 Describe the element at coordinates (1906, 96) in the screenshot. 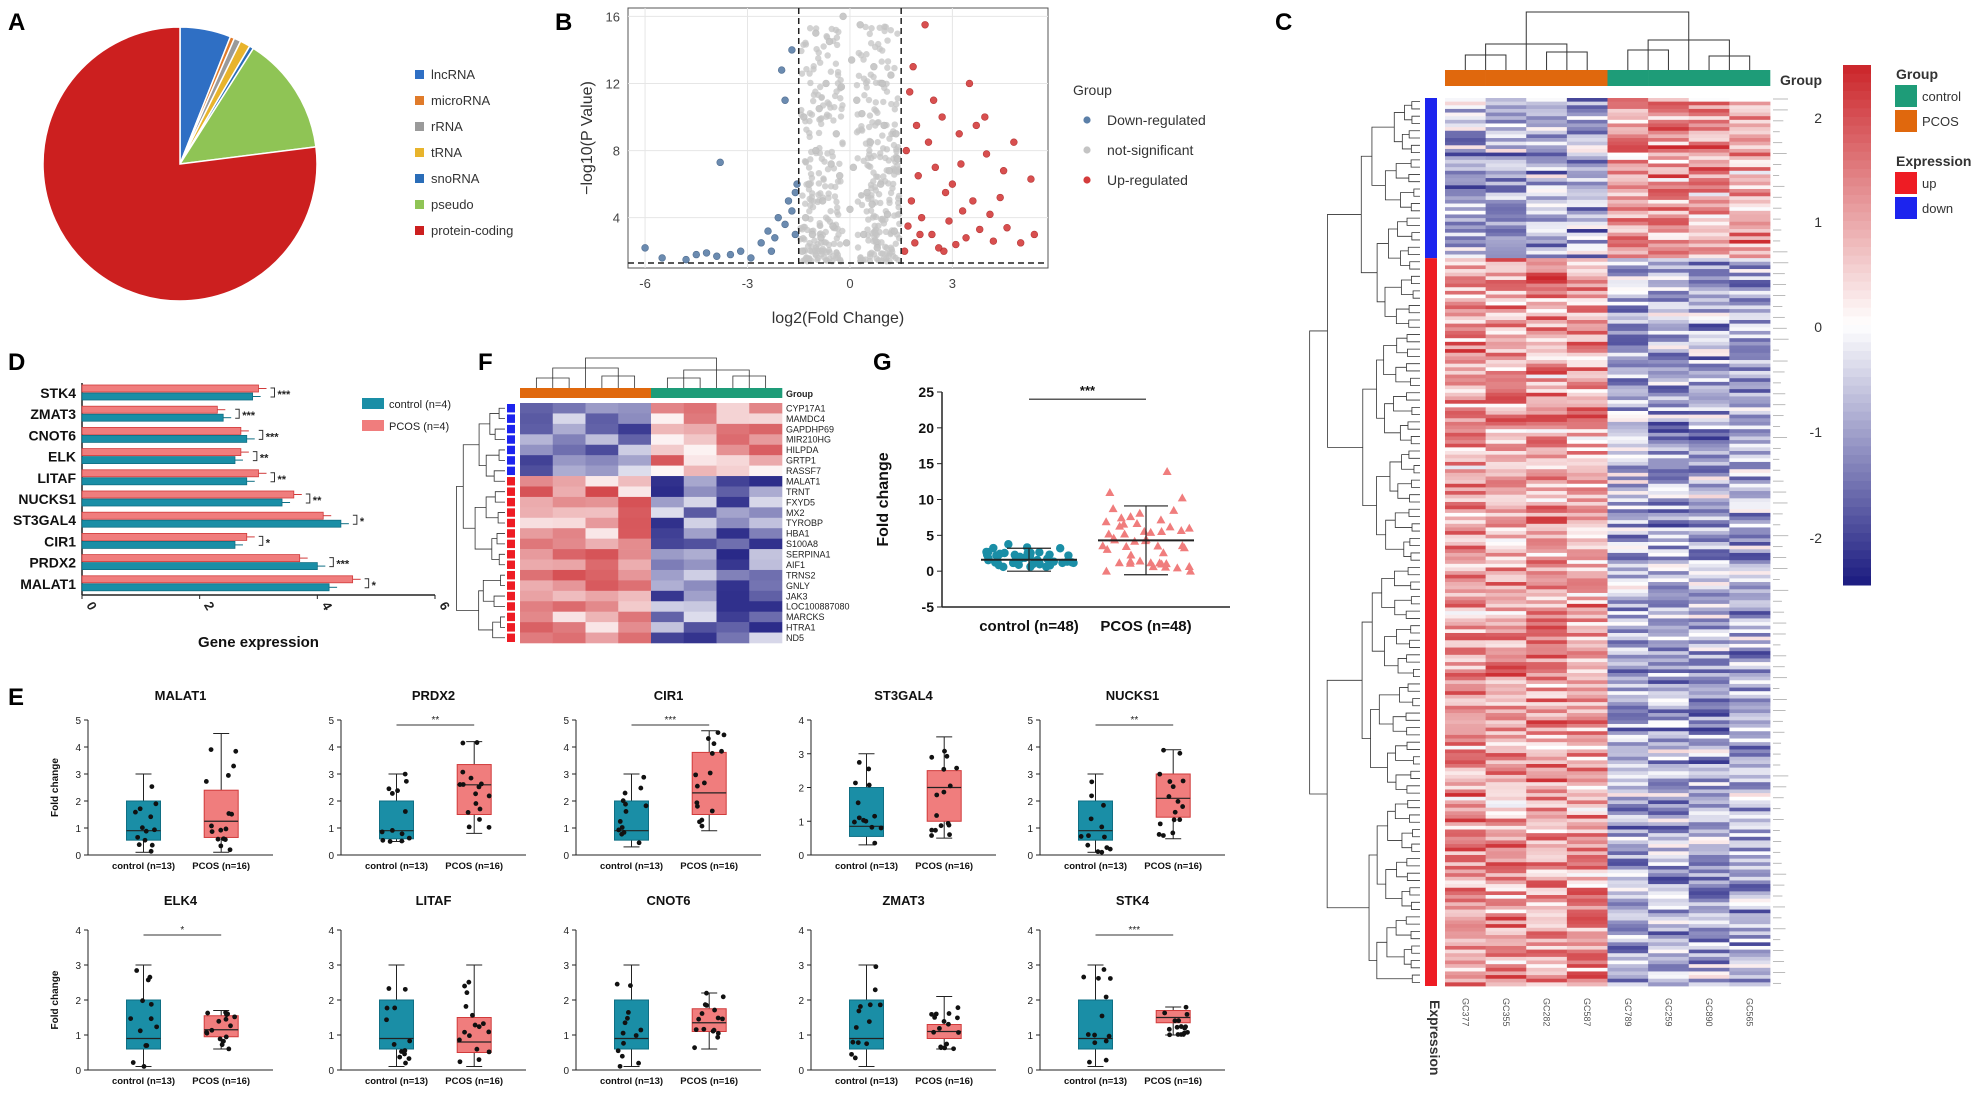

I see `legend-swatch-control` at that location.